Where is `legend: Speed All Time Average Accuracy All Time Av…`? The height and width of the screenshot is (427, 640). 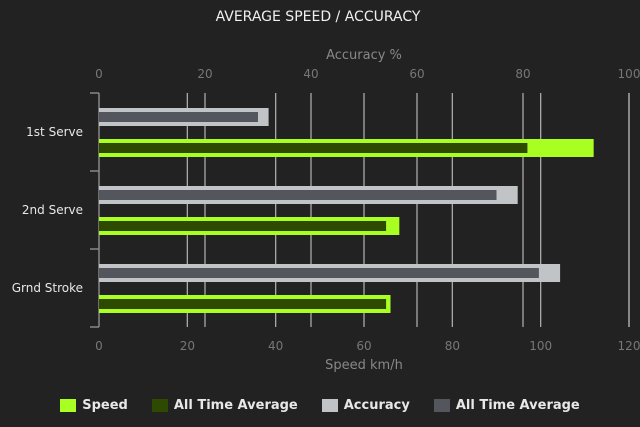
legend: Speed All Time Average Accuracy All Time Av… is located at coordinates (320, 405).